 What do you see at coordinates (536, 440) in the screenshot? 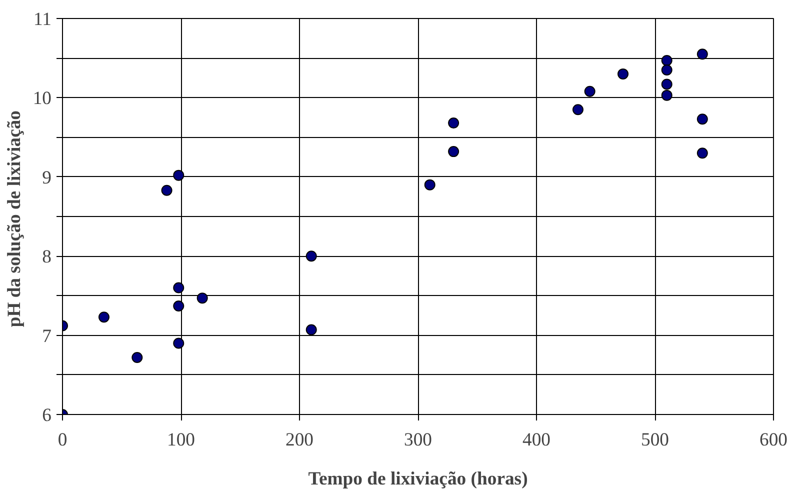
I see `x-tick-label: 400` at bounding box center [536, 440].